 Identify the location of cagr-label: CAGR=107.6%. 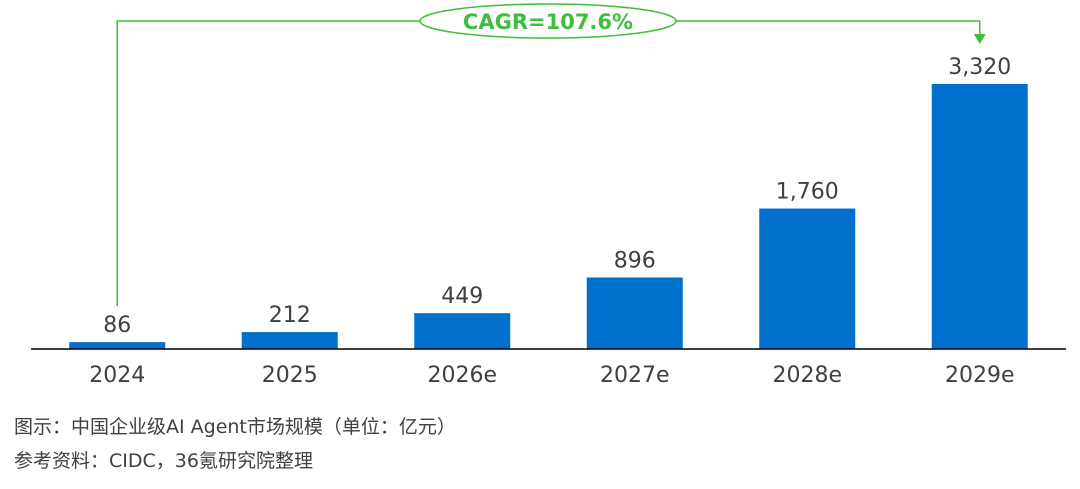
(548, 22).